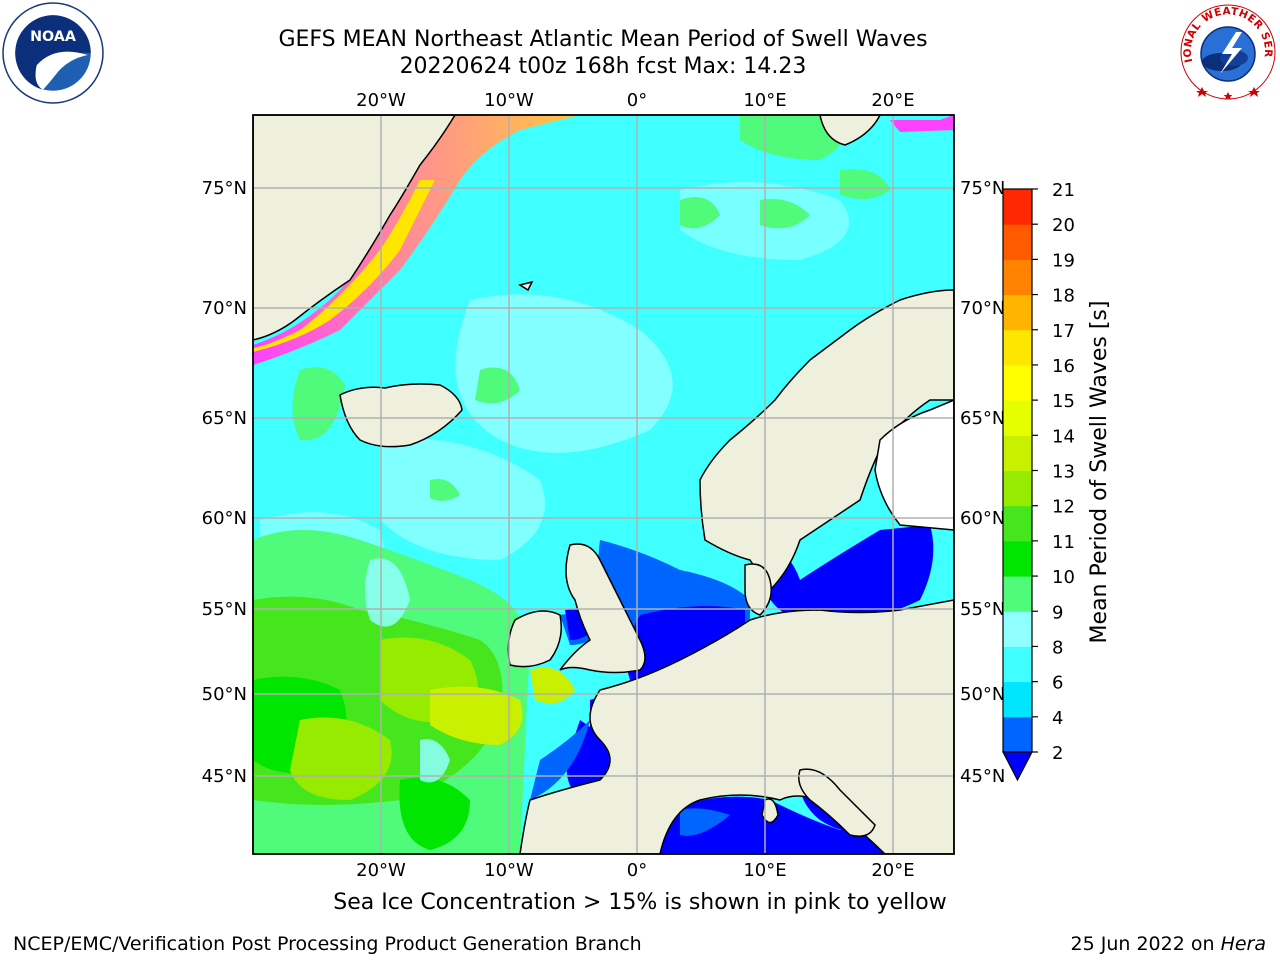 This screenshot has height=960, width=1280. I want to click on colorbar-tick-label: 17, so click(1063, 331).